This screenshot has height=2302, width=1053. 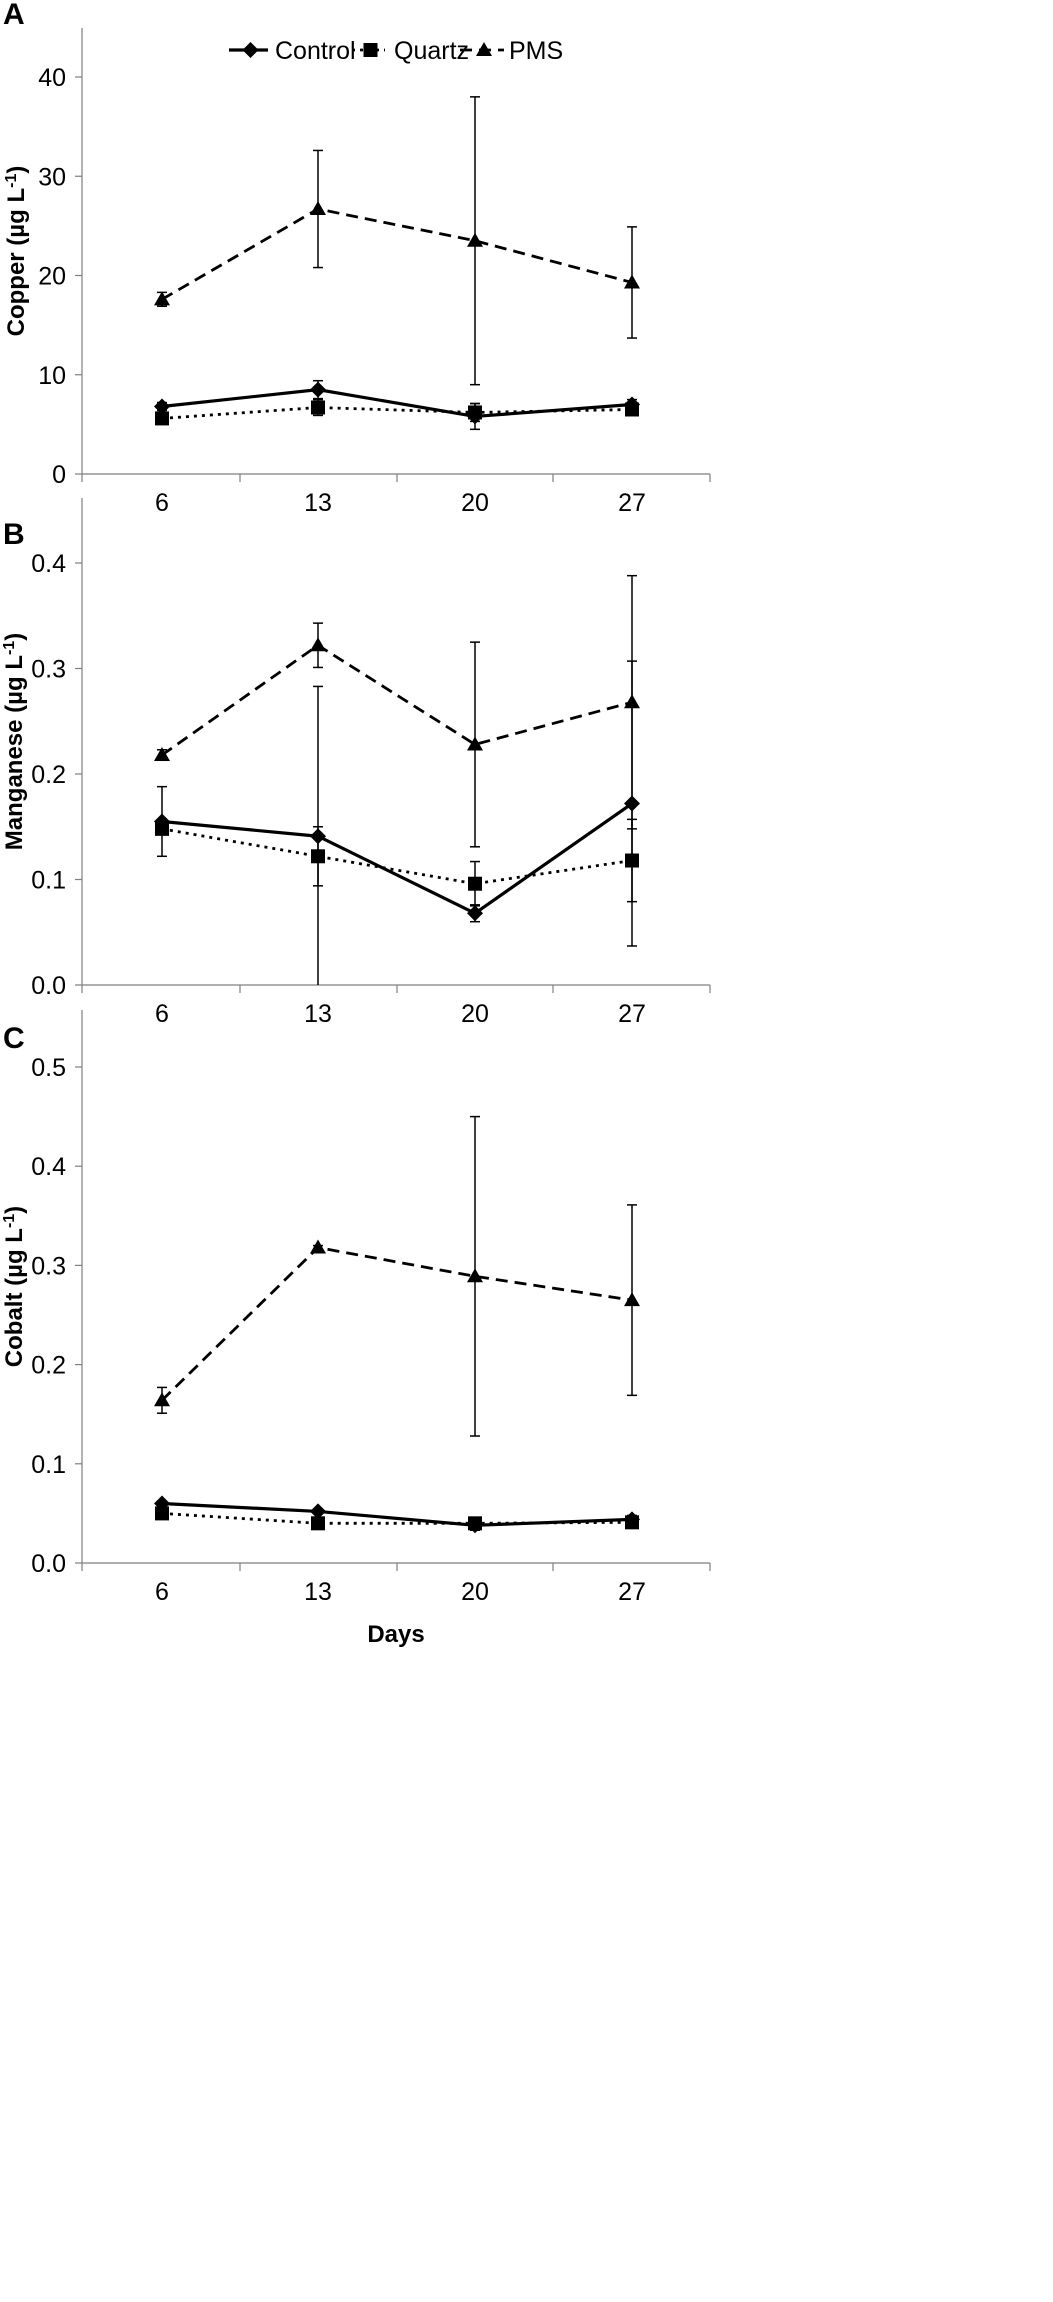 What do you see at coordinates (14, 534) in the screenshot?
I see `panel-letter: B` at bounding box center [14, 534].